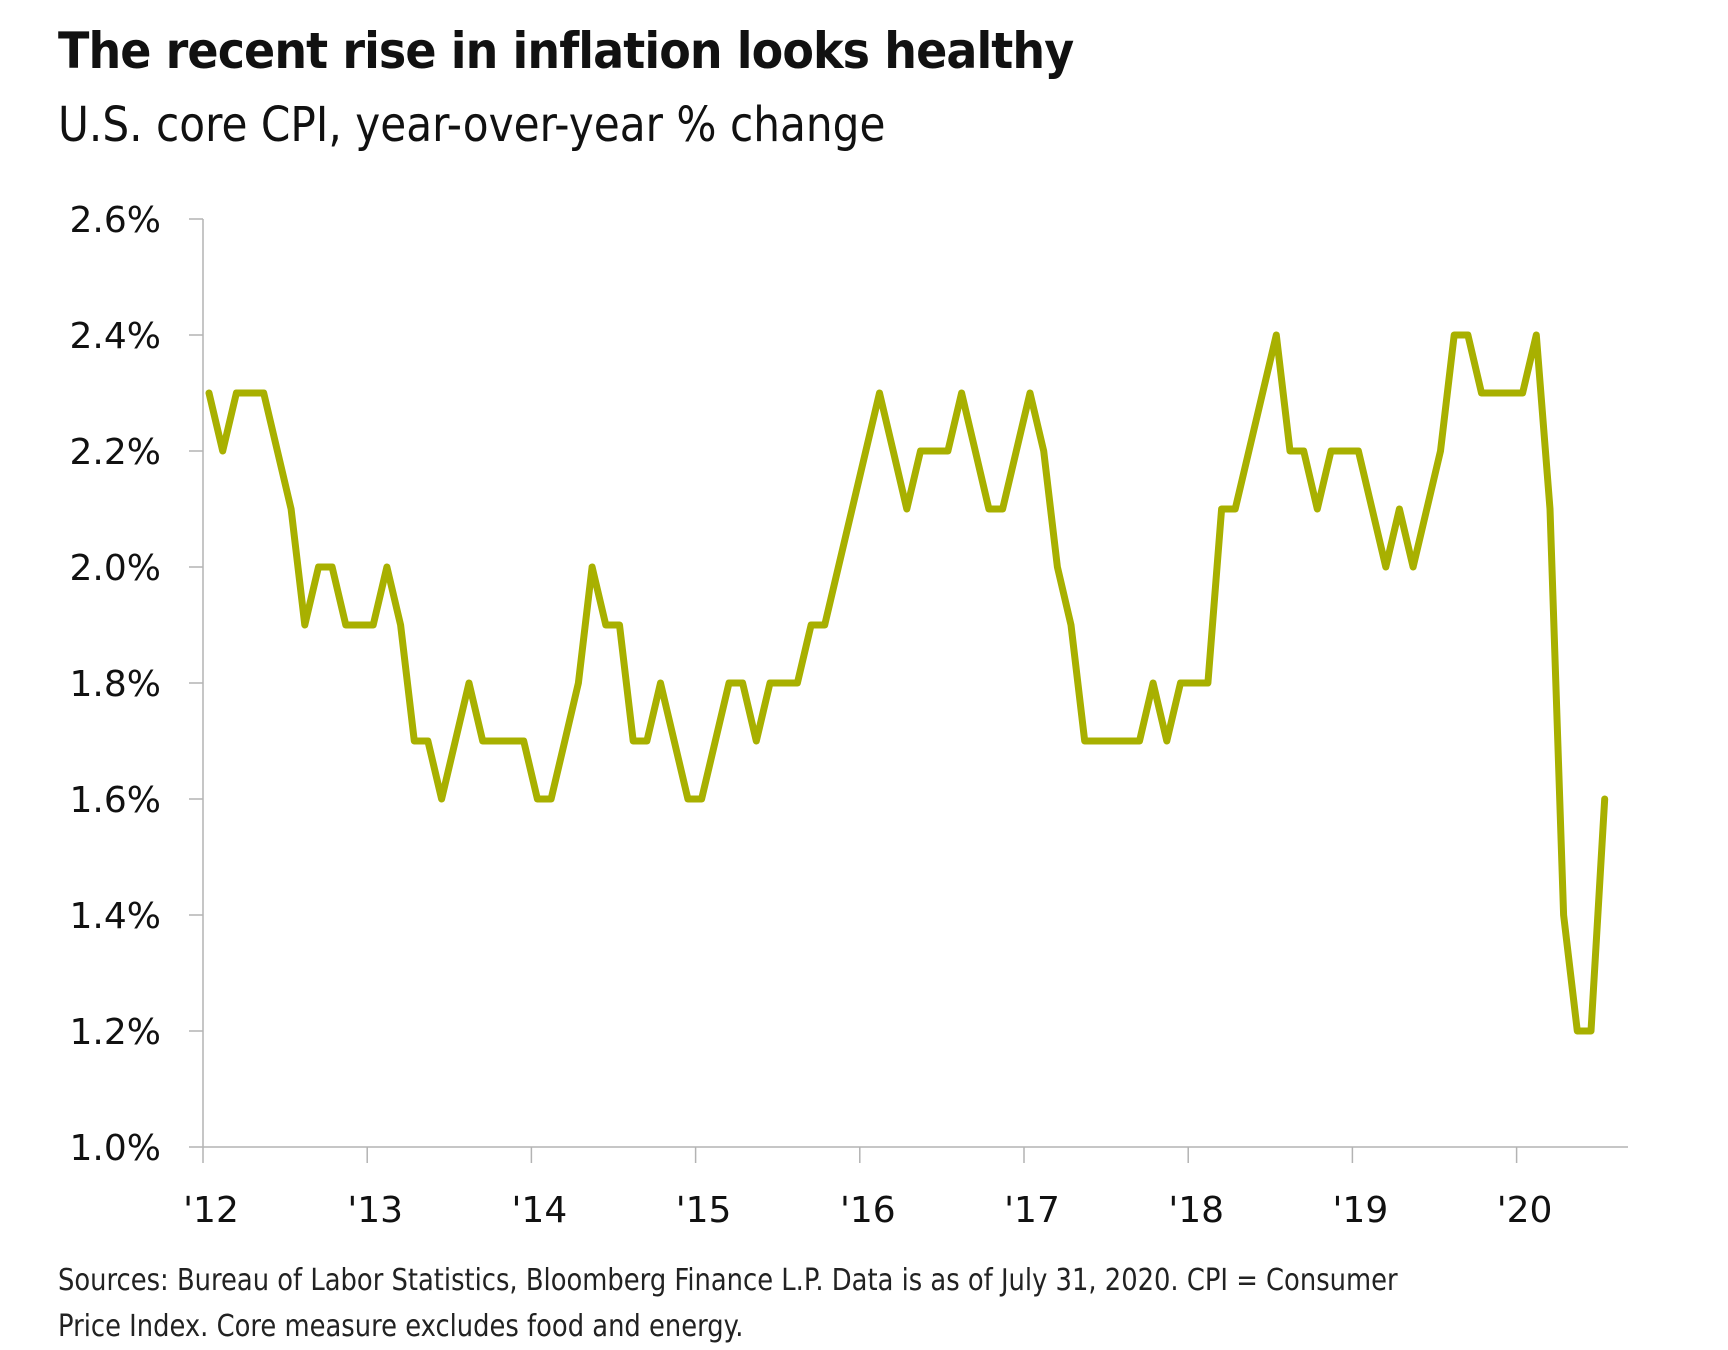 This screenshot has width=1728, height=1350. Describe the element at coordinates (1032, 1210) in the screenshot. I see `x-tick-label: '17` at that location.